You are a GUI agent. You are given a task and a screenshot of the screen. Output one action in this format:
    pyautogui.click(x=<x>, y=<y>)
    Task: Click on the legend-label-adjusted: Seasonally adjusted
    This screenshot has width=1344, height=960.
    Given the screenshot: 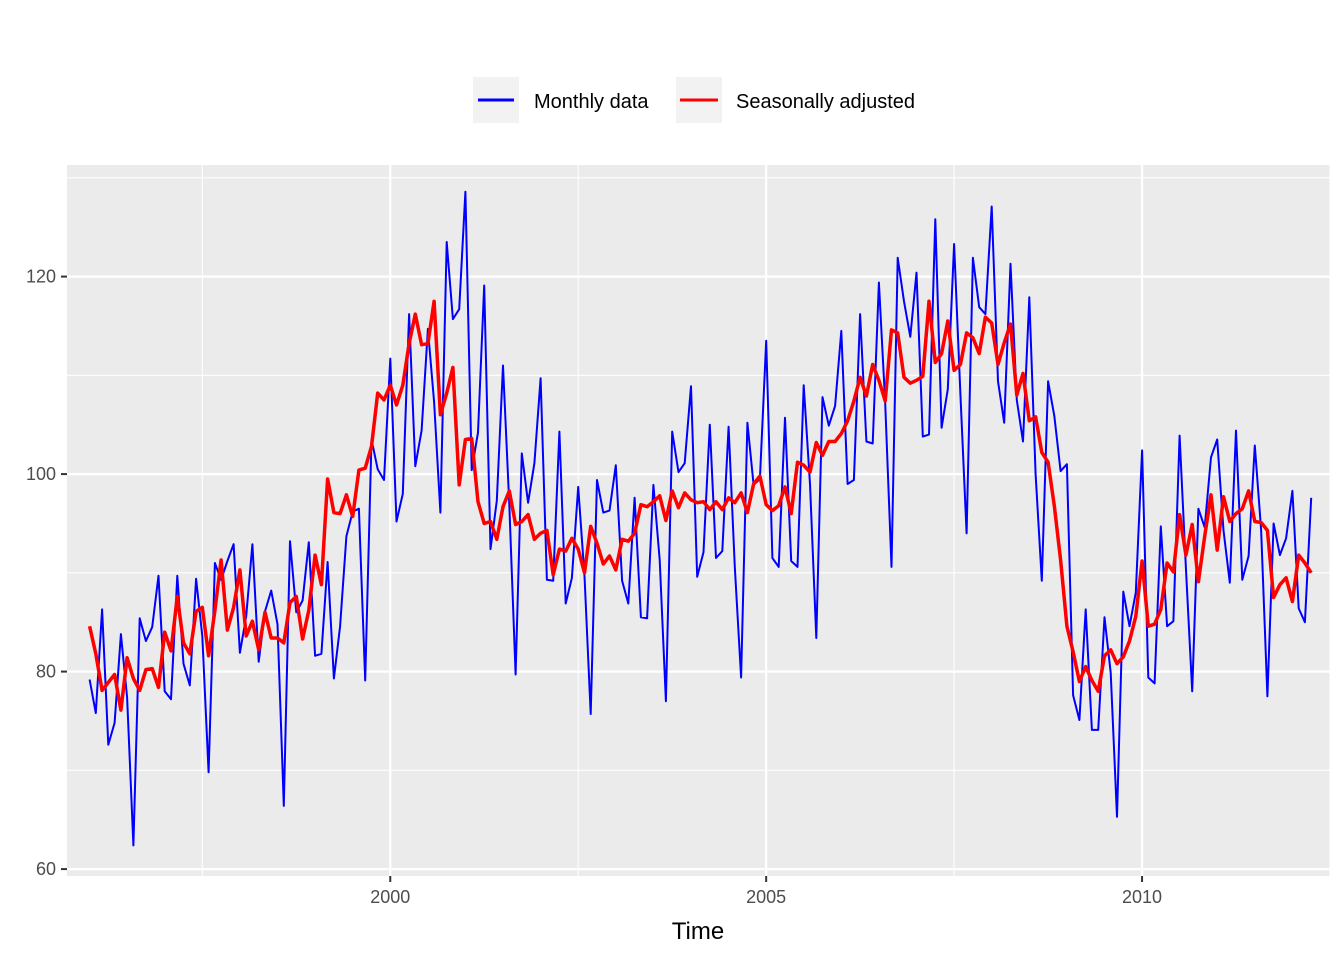 What is the action you would take?
    pyautogui.click(x=825, y=102)
    